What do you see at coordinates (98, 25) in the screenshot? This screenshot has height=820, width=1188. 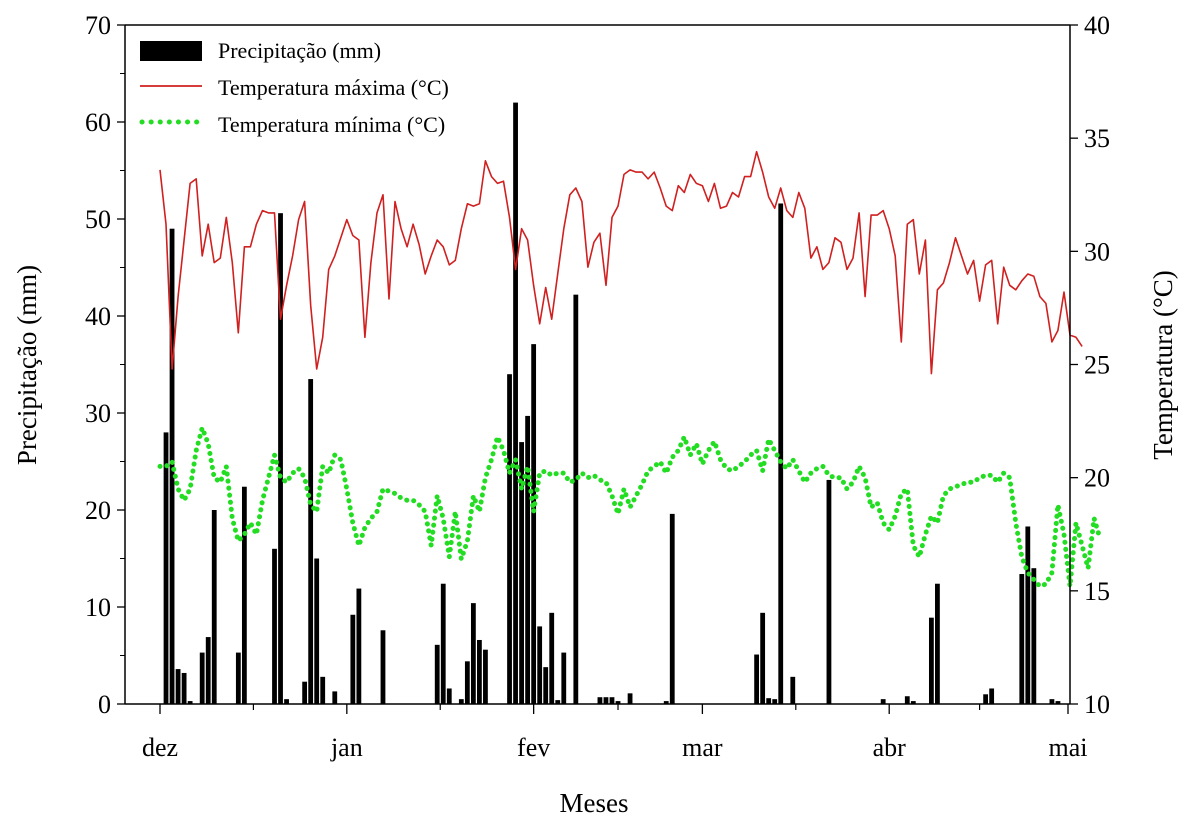 I see `y-left-tick-label: 70` at bounding box center [98, 25].